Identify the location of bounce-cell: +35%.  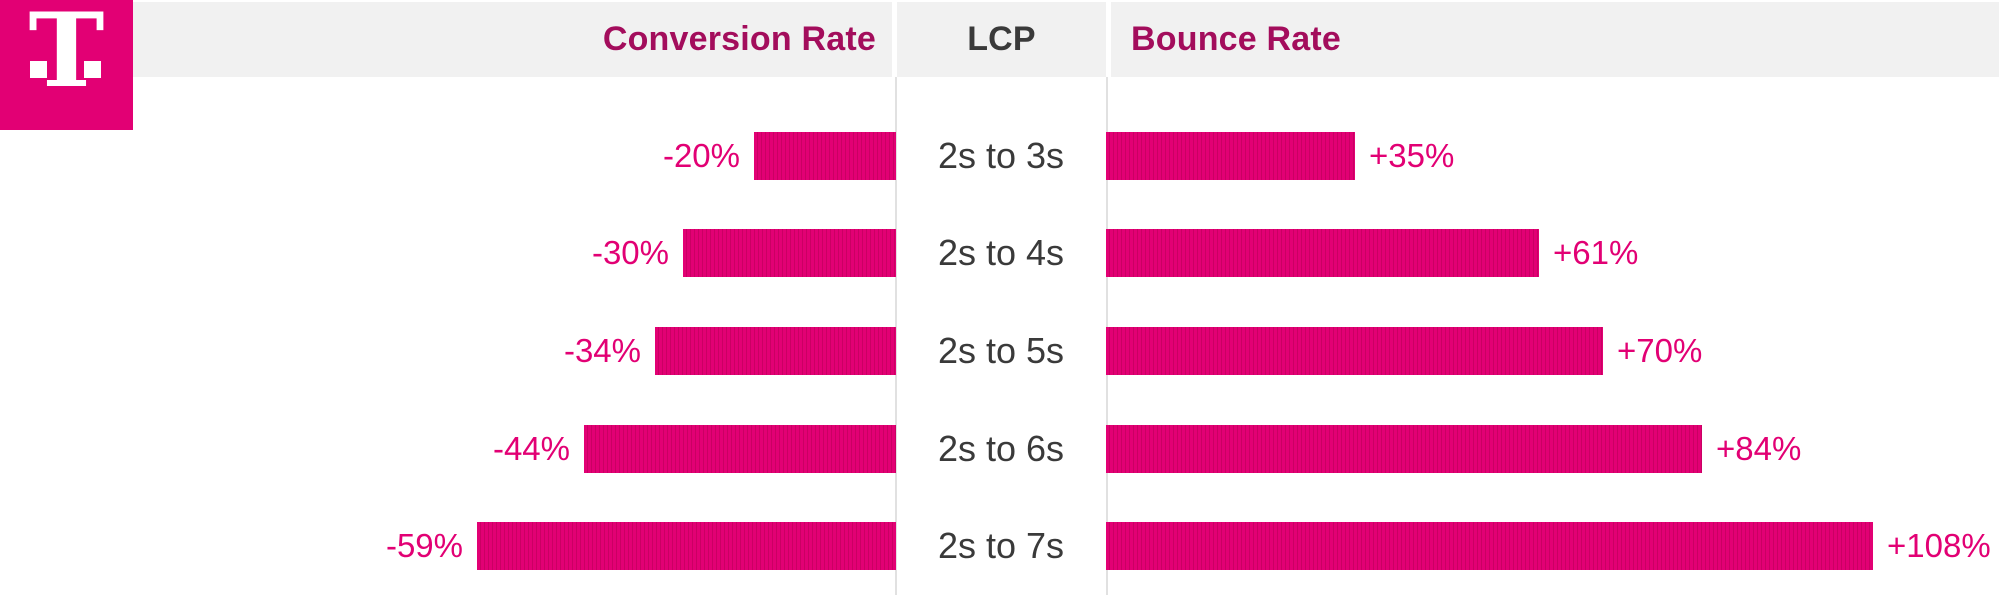
(1552, 156).